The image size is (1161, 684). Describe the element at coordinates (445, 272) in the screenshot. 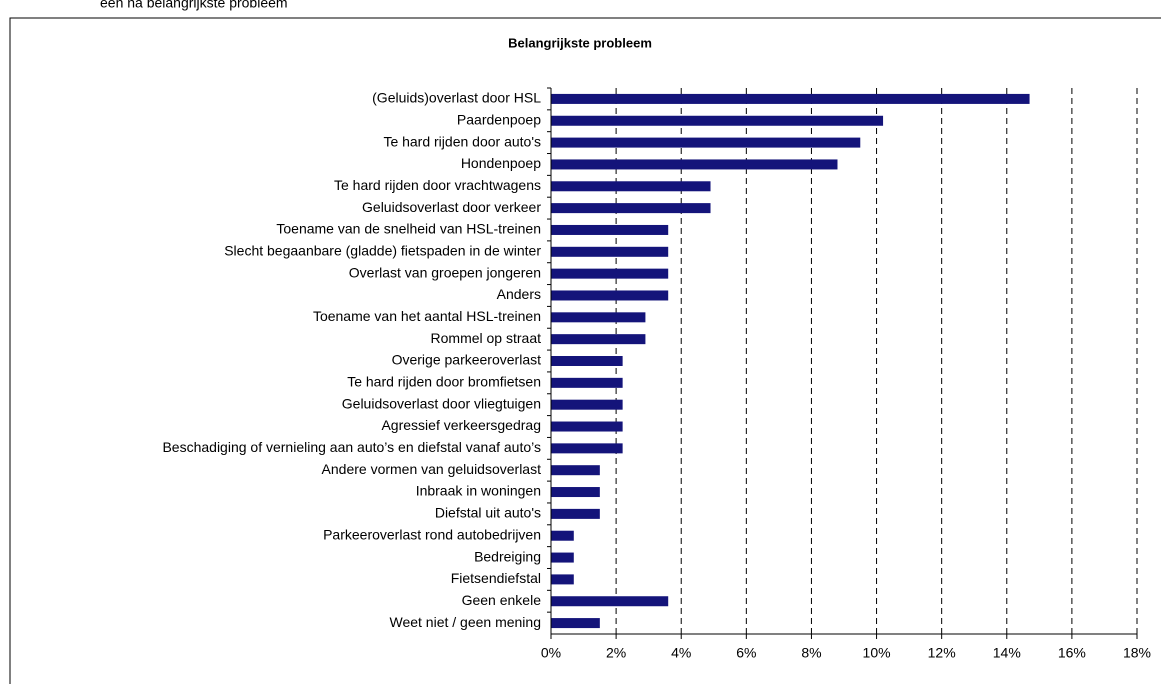

I see `y-tick-label: Overlast van groepen jongeren` at that location.